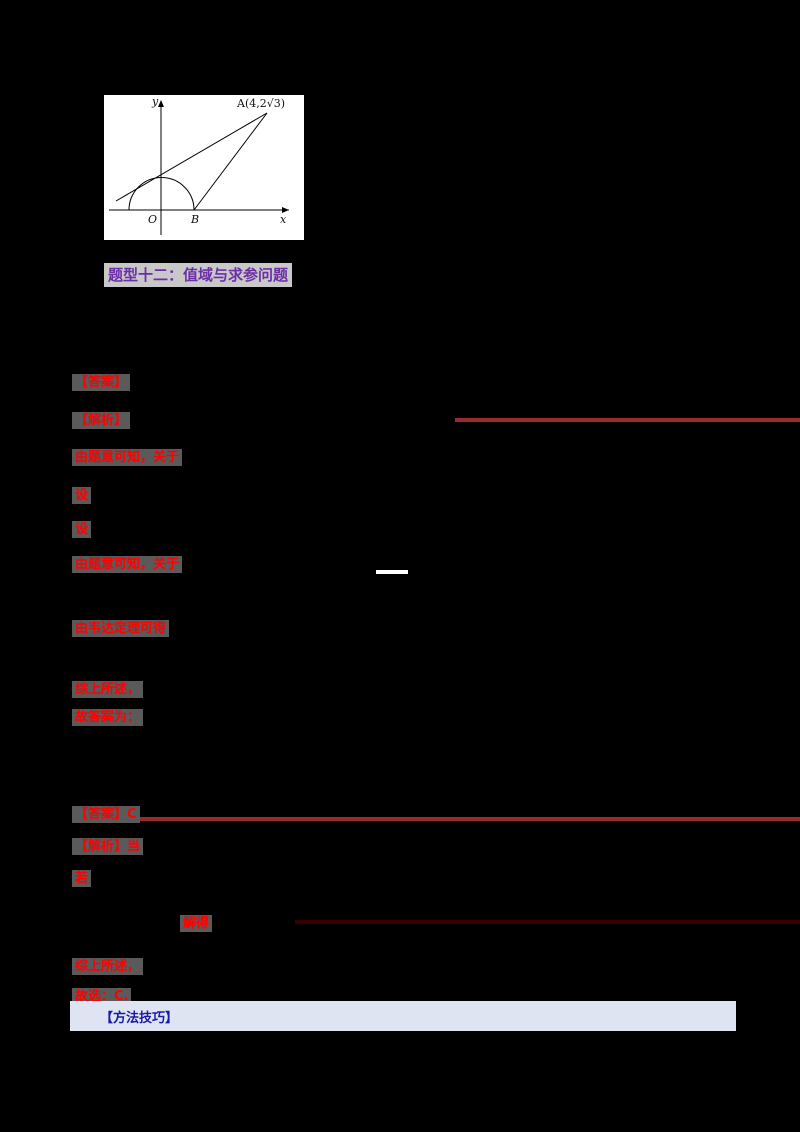  Describe the element at coordinates (196, 922) in the screenshot. I see `analysis-line: 解得` at that location.